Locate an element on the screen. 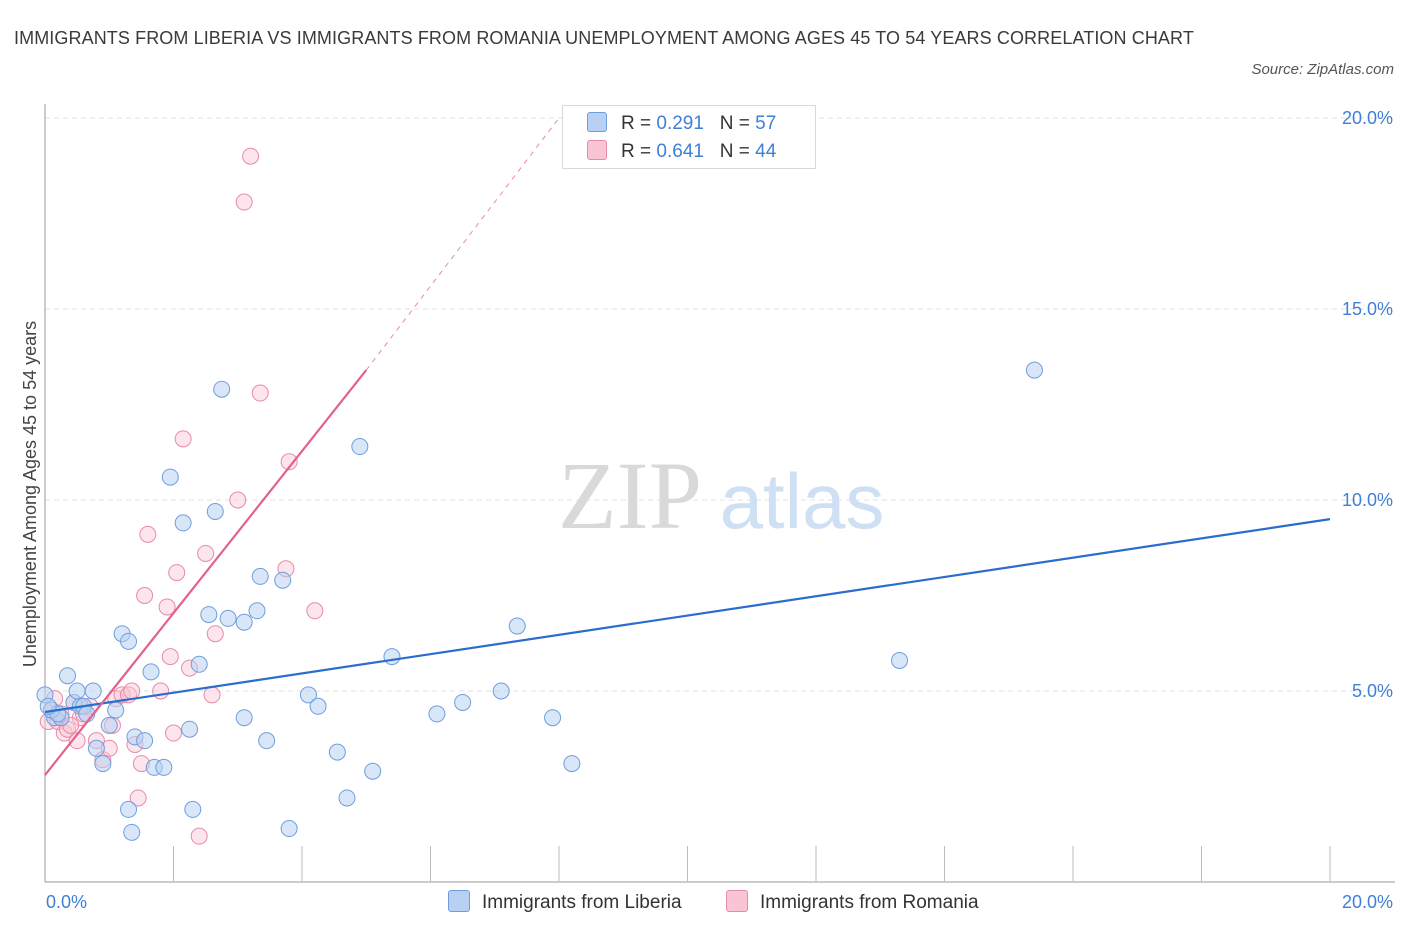 This screenshot has width=1406, height=930. romania-trend-line is located at coordinates (206, 572).